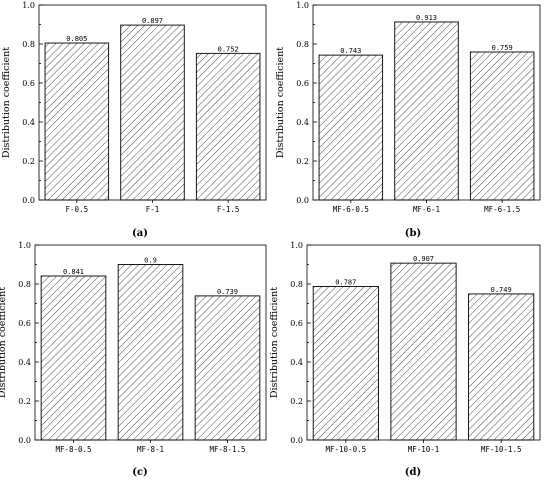  I want to click on bar-value-label: 0.787, so click(345, 283).